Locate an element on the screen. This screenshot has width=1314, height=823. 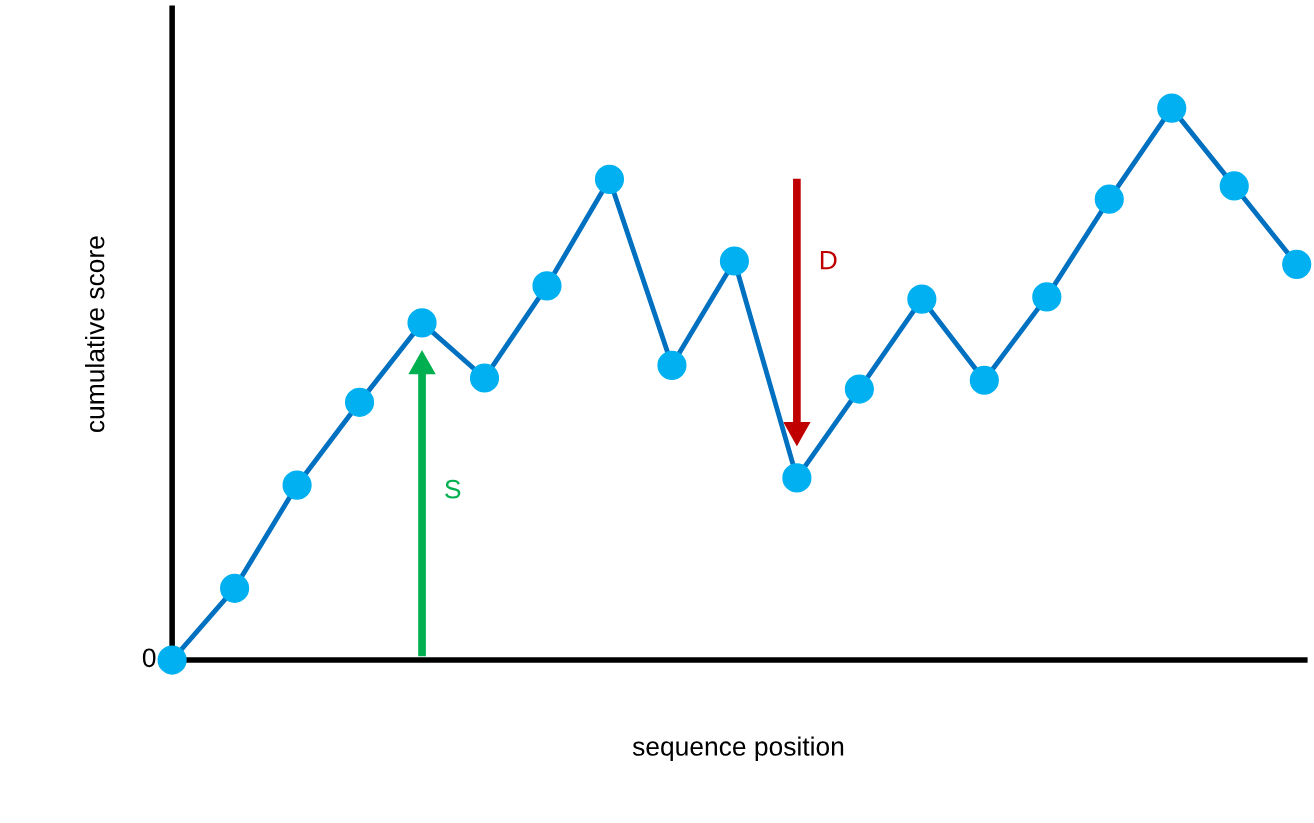
annotation: D is located at coordinates (828, 260).